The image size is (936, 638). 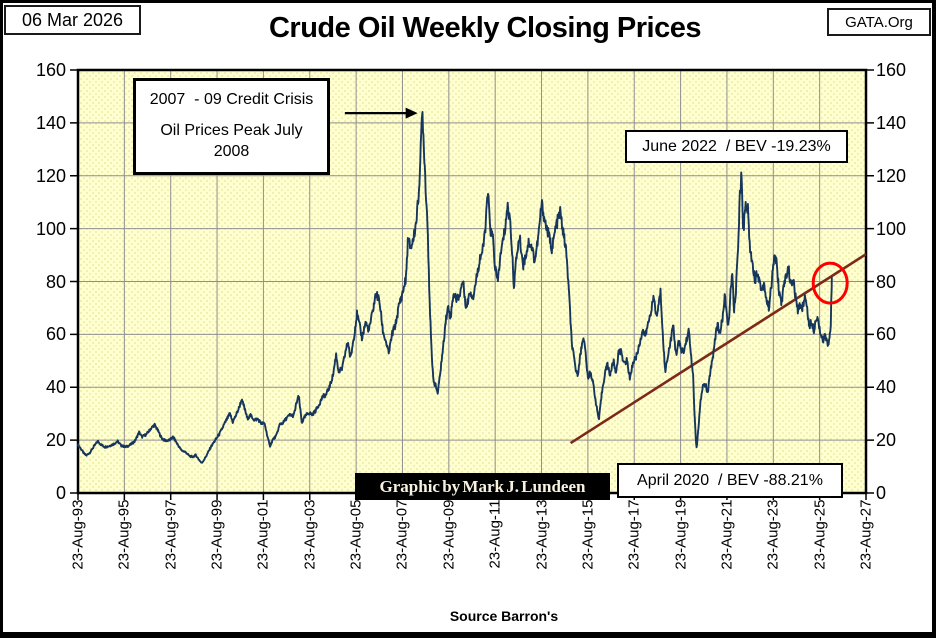 What do you see at coordinates (171, 534) in the screenshot?
I see `x-tick-label: 23-Aug-97` at bounding box center [171, 534].